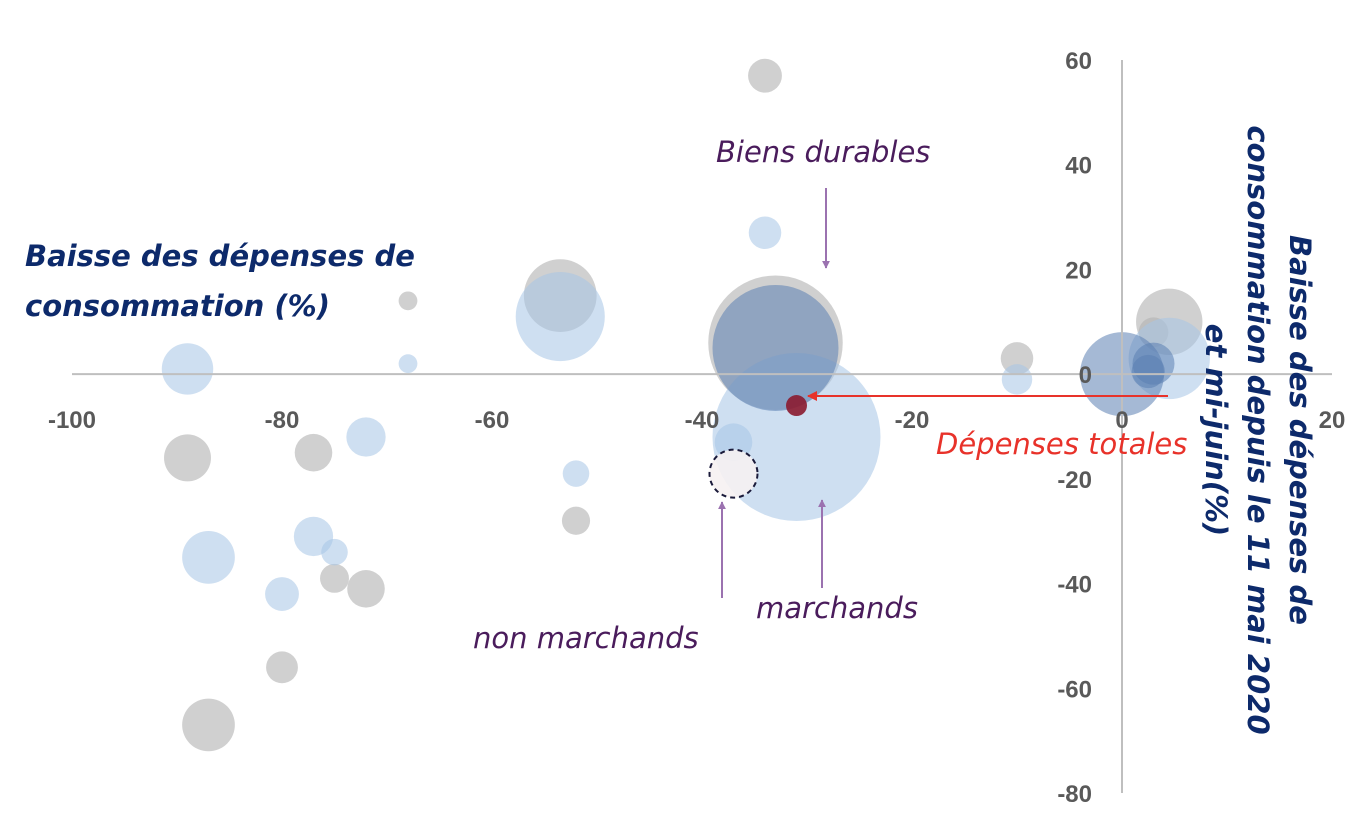  Describe the element at coordinates (823, 152) in the screenshot. I see `annotation-biens-durables: Biens durables` at that location.